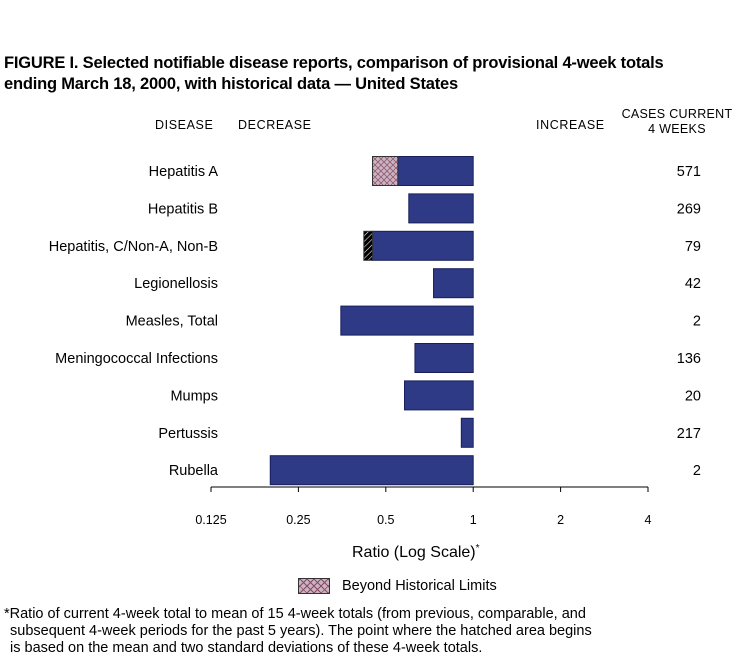 This screenshot has height=658, width=751. I want to click on x-axis-label-text: Ratio (Log Scale), so click(414, 552).